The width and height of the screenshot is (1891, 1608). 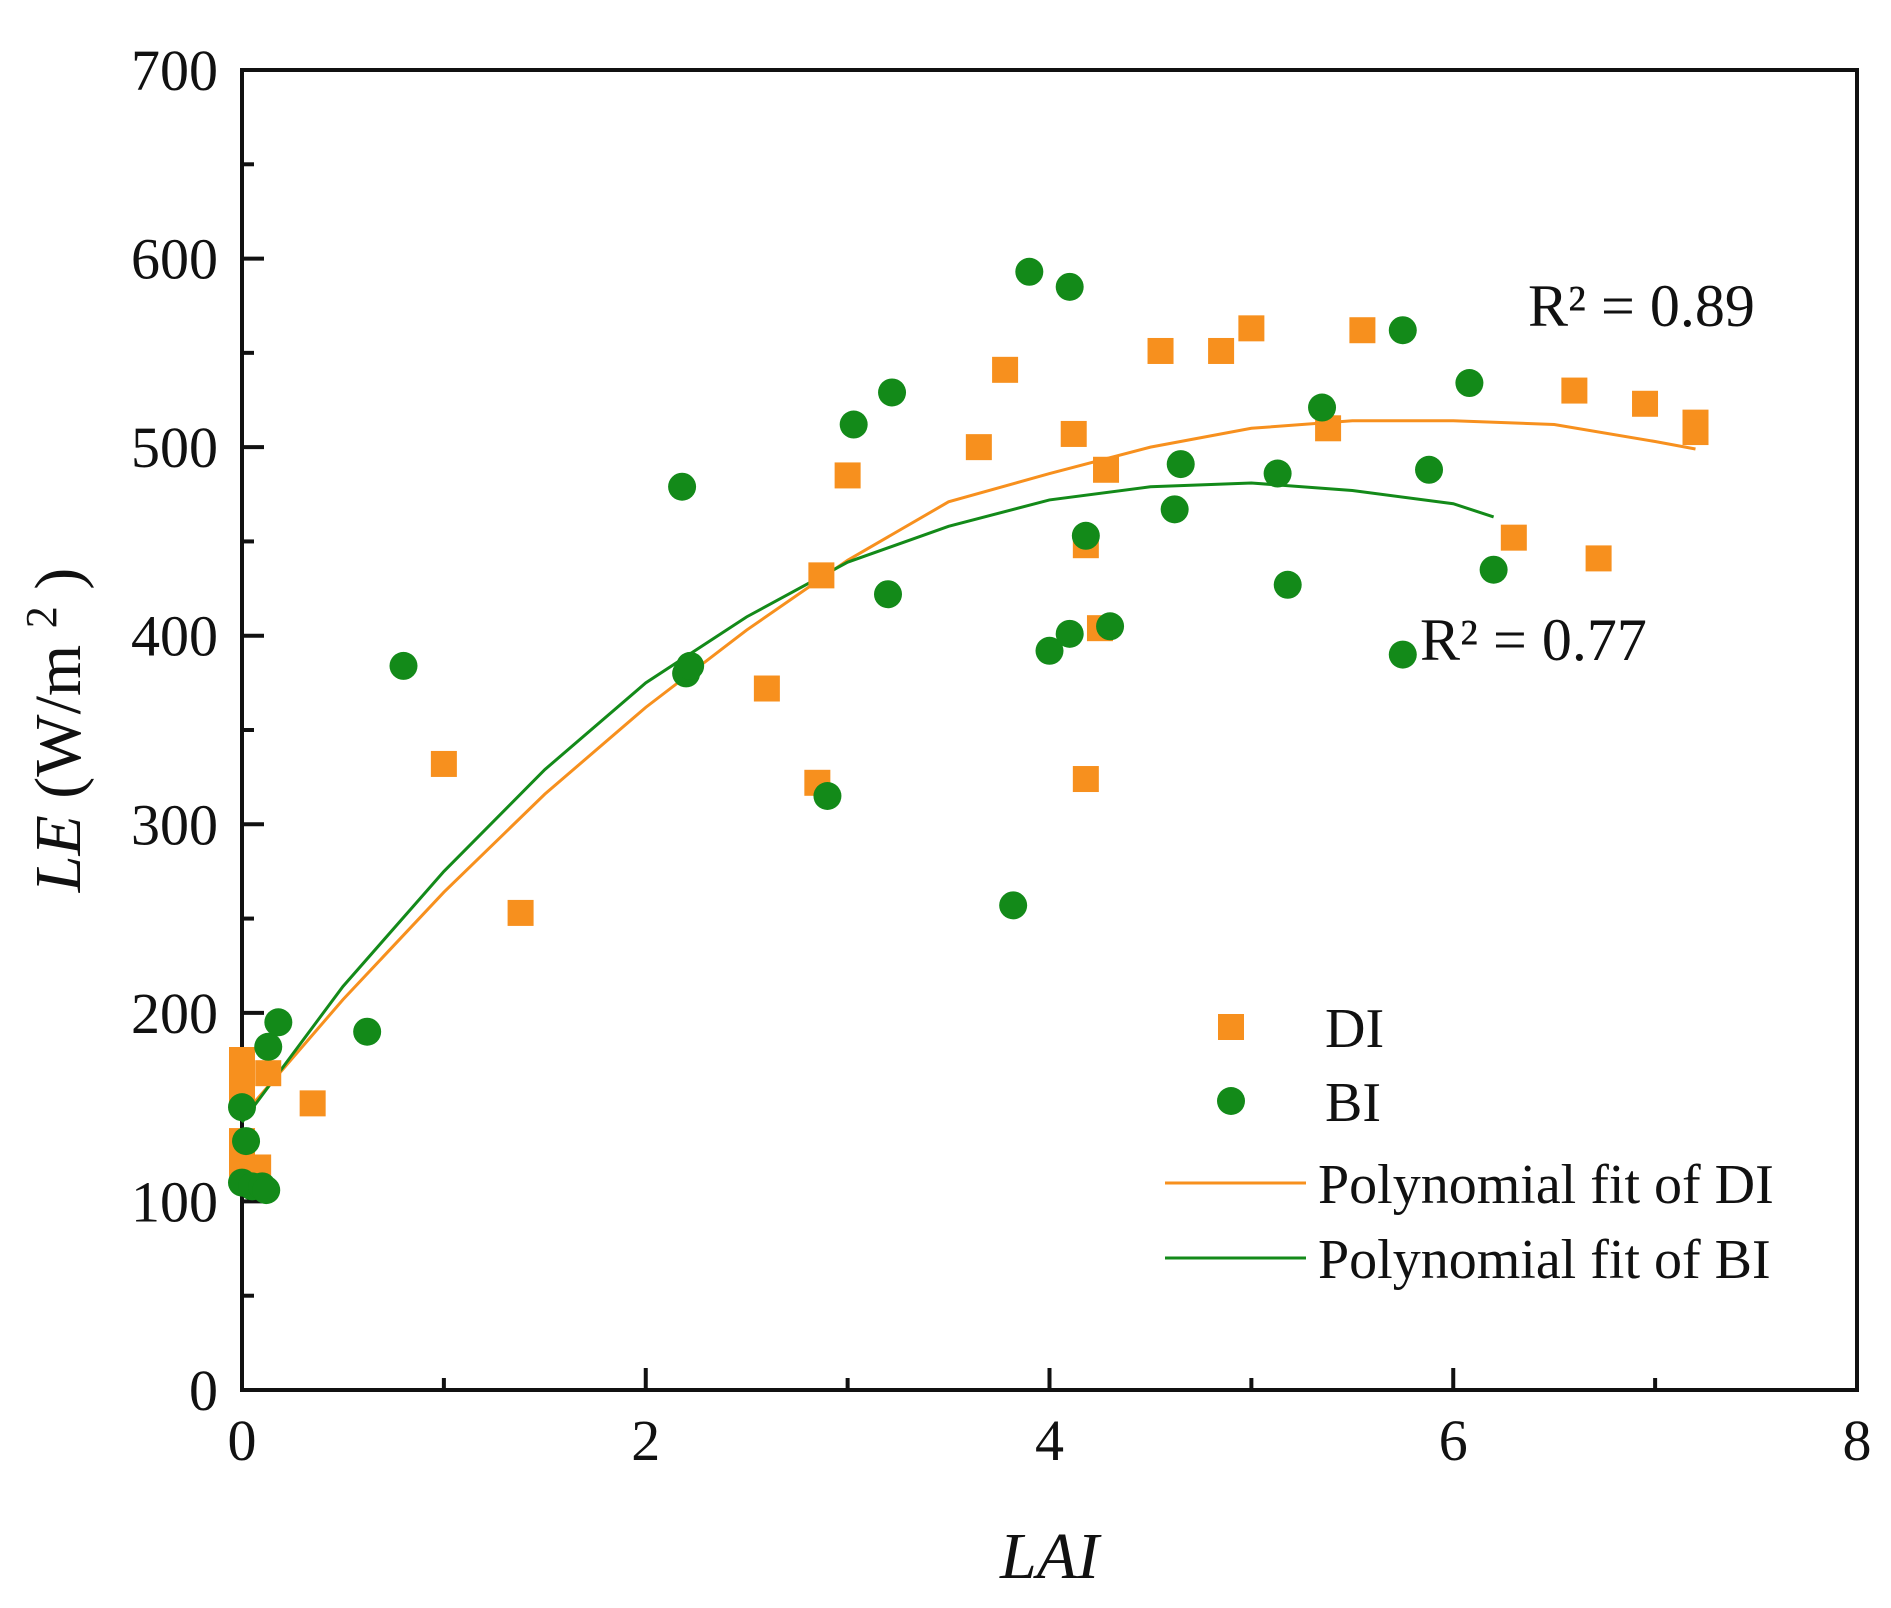 I want to click on y-axis-title: LE (W/m 2 ), so click(x=56, y=730).